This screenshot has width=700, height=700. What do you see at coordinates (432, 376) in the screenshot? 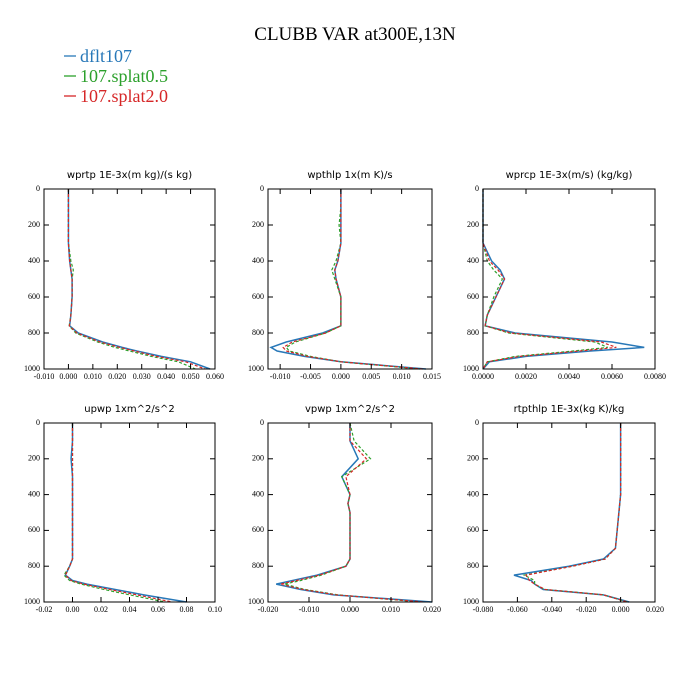
I see `x-tick-label: 0.015` at bounding box center [432, 376].